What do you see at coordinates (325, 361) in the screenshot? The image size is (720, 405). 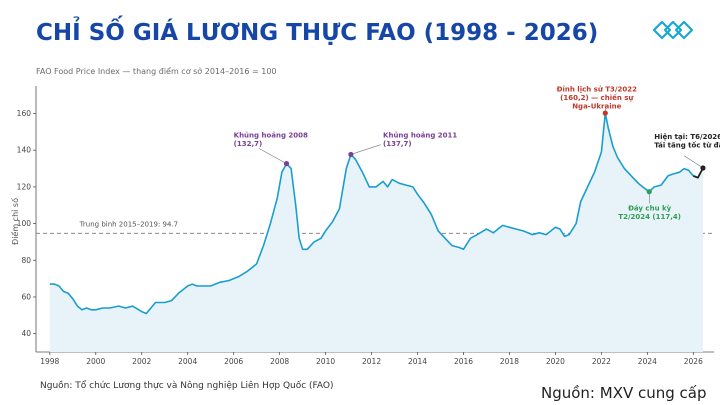 I see `x-tick-label: 2010` at bounding box center [325, 361].